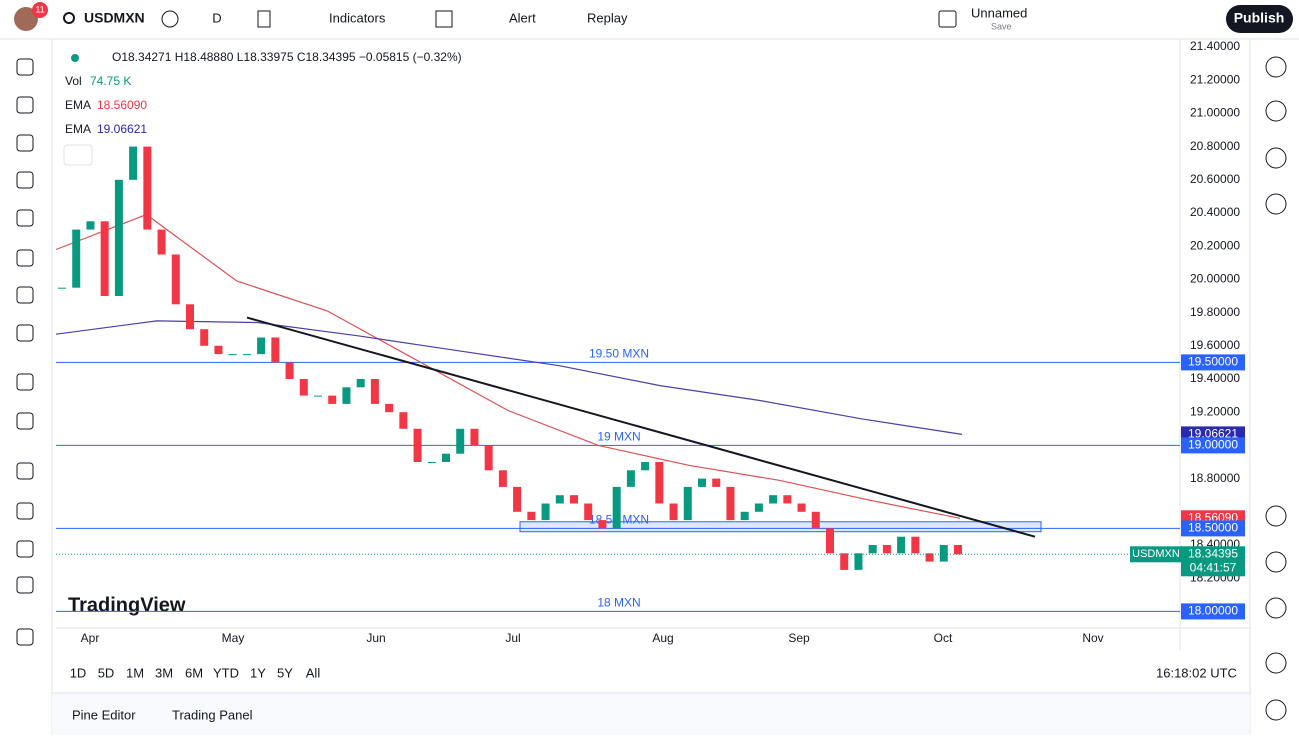 This screenshot has width=1299, height=740. I want to click on panel-tab: Pine Editor, so click(104, 714).